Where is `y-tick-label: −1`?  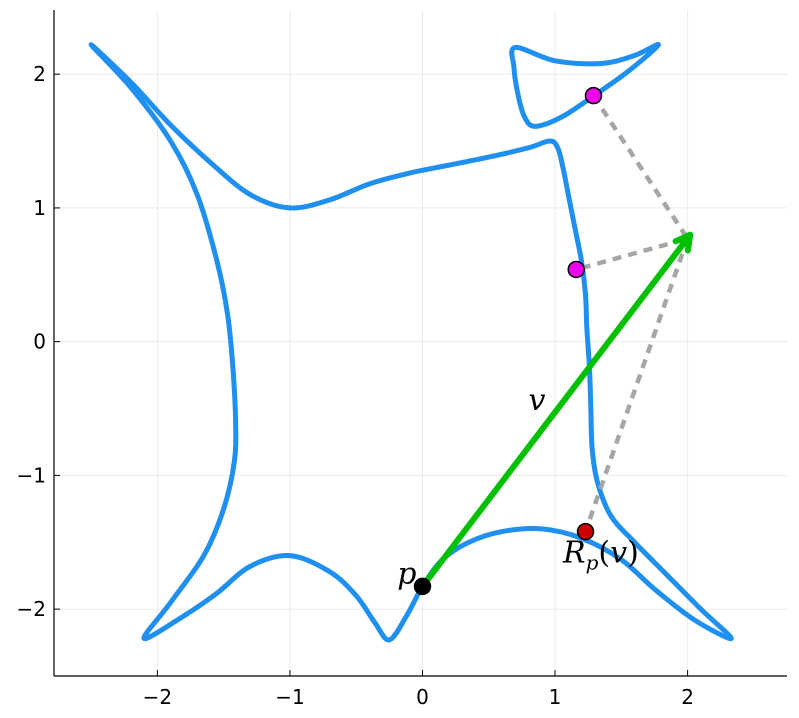
y-tick-label: −1 is located at coordinates (31, 475).